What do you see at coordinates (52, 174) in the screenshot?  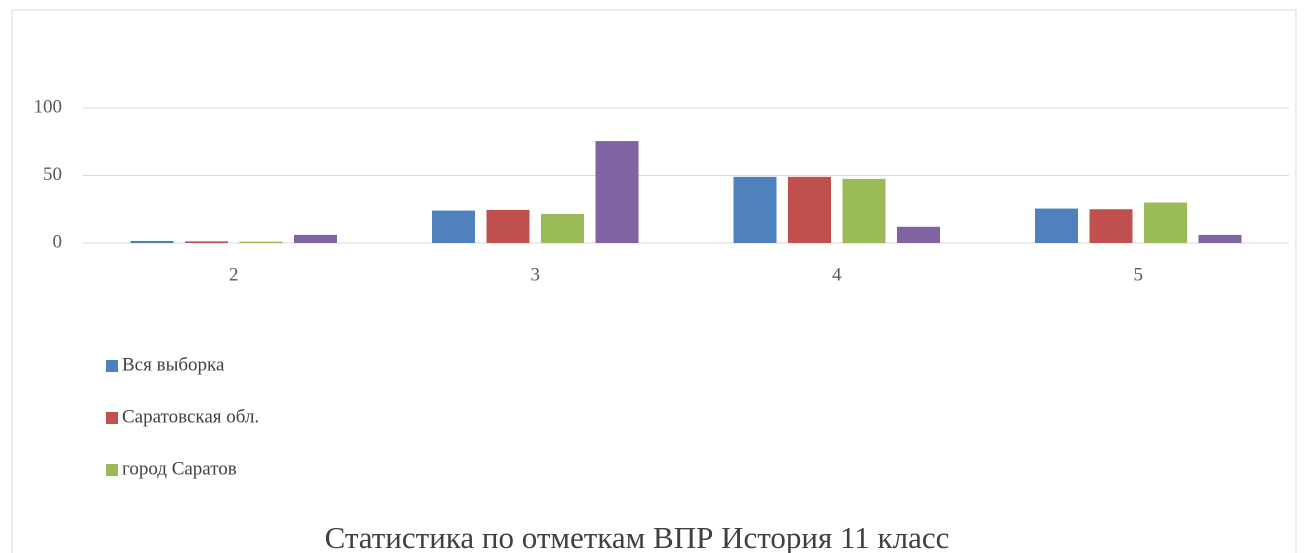 I see `y-tick-label: 50` at bounding box center [52, 174].